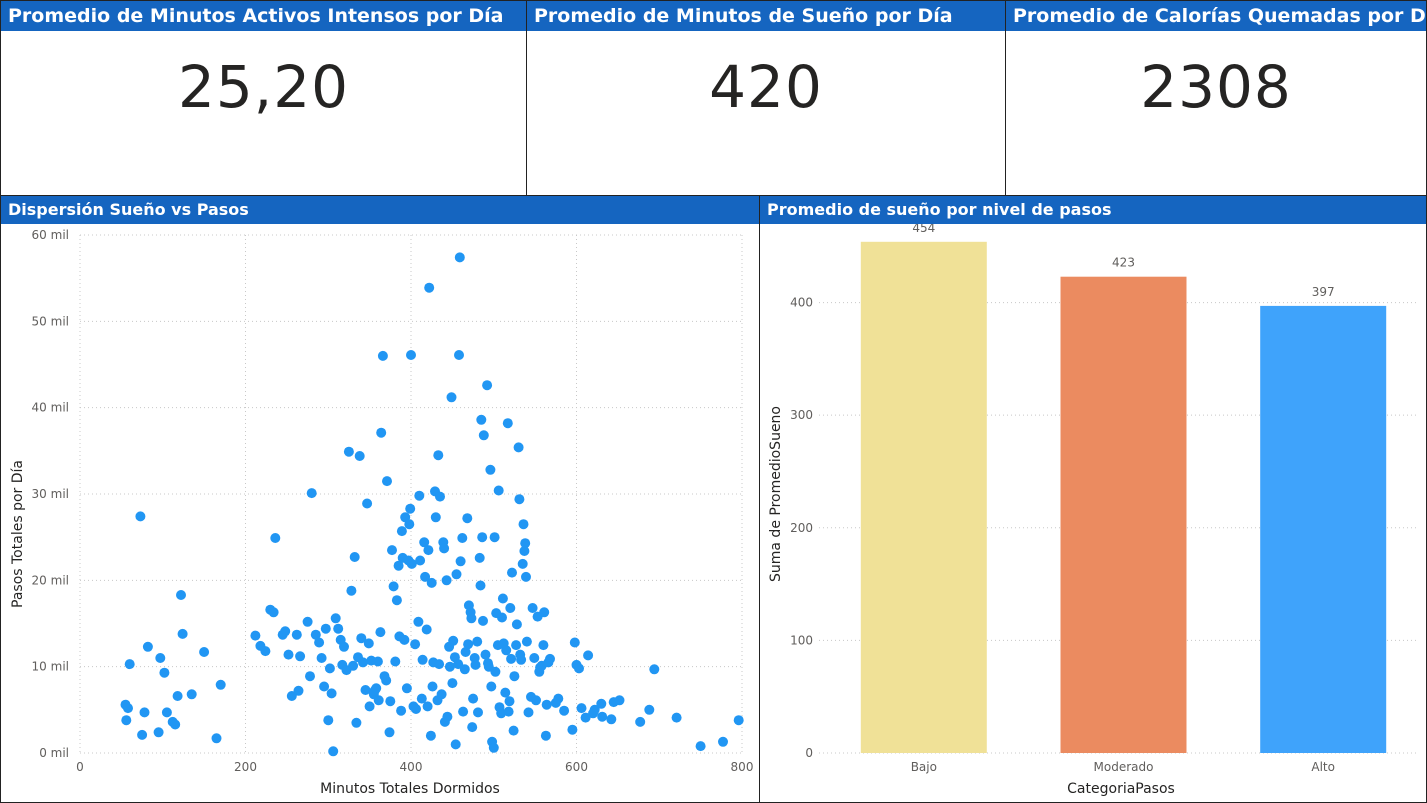 The image size is (1427, 803). I want to click on x-tick-label: Moderado, so click(1124, 767).